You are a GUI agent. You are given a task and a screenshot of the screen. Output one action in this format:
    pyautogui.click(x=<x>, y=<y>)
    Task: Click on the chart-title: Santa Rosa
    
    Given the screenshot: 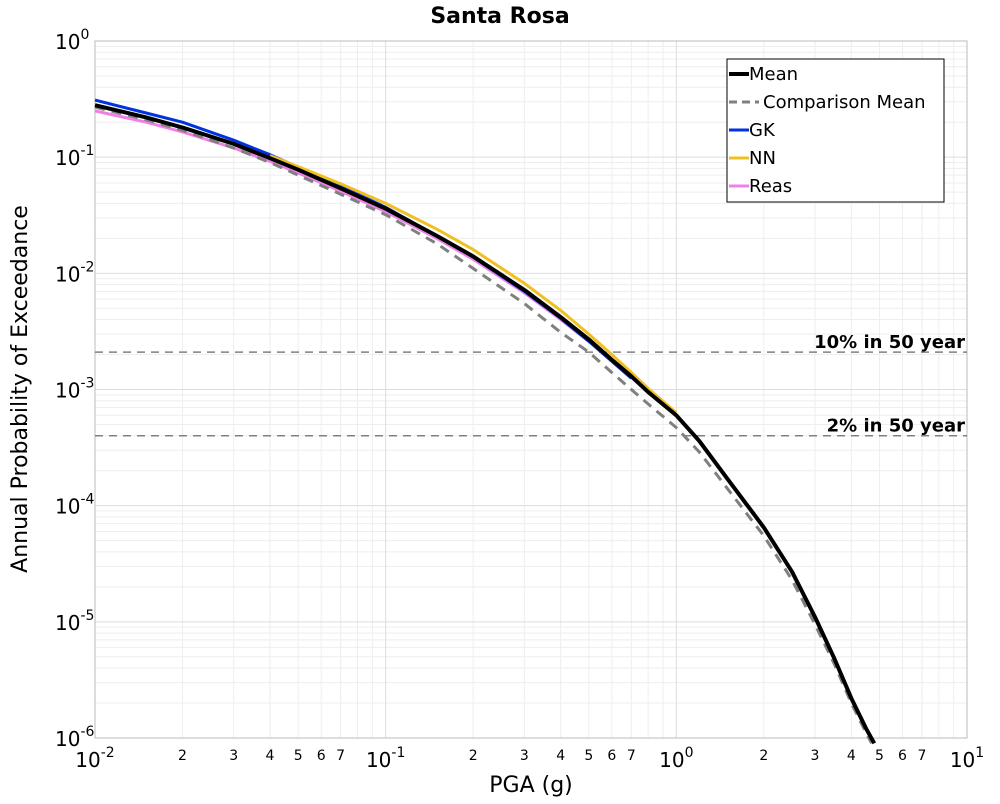 What is the action you would take?
    pyautogui.click(x=499, y=16)
    